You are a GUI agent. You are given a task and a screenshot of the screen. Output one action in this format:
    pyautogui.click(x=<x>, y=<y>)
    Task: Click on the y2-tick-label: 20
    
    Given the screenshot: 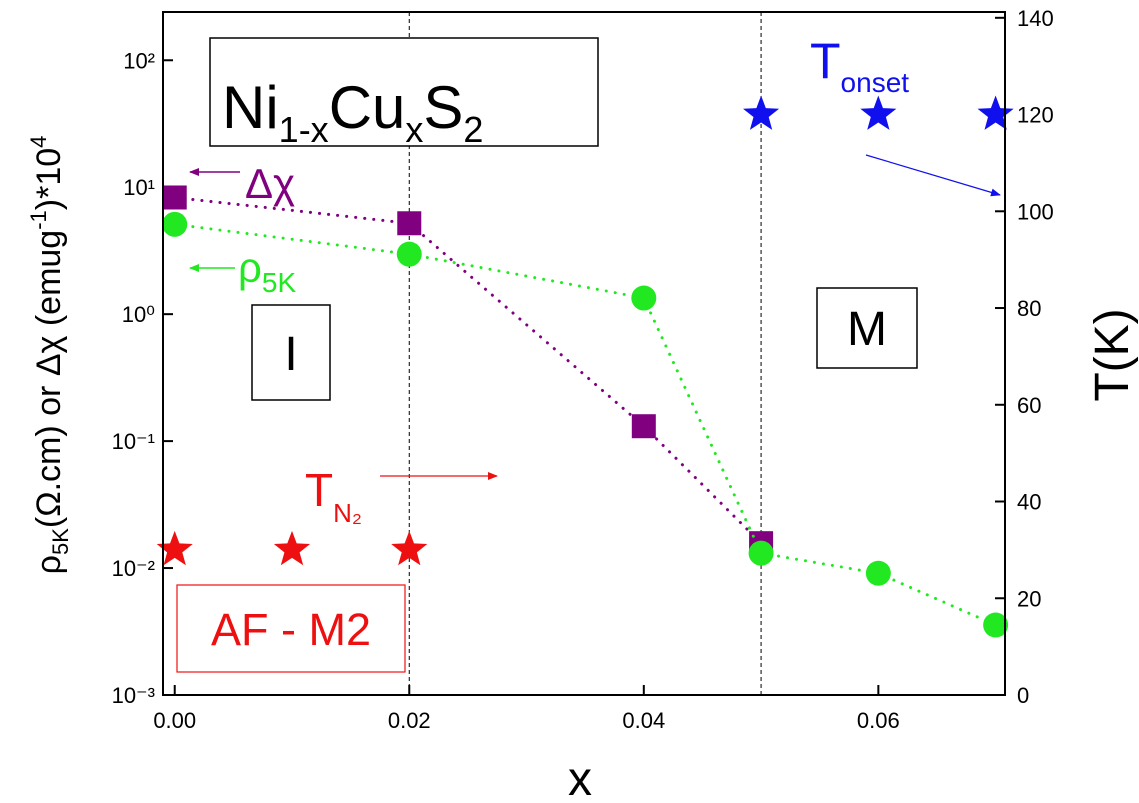 What is the action you would take?
    pyautogui.click(x=1029, y=598)
    